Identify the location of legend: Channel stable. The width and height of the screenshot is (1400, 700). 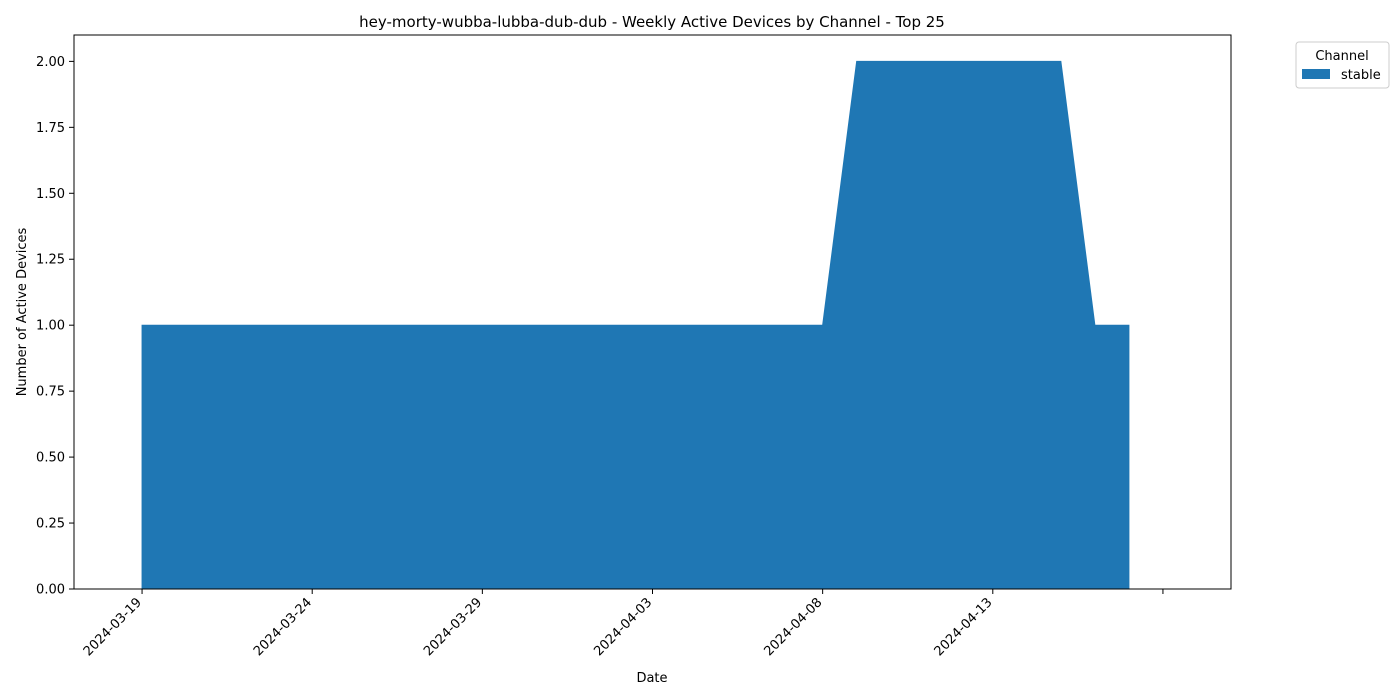
(1342, 65).